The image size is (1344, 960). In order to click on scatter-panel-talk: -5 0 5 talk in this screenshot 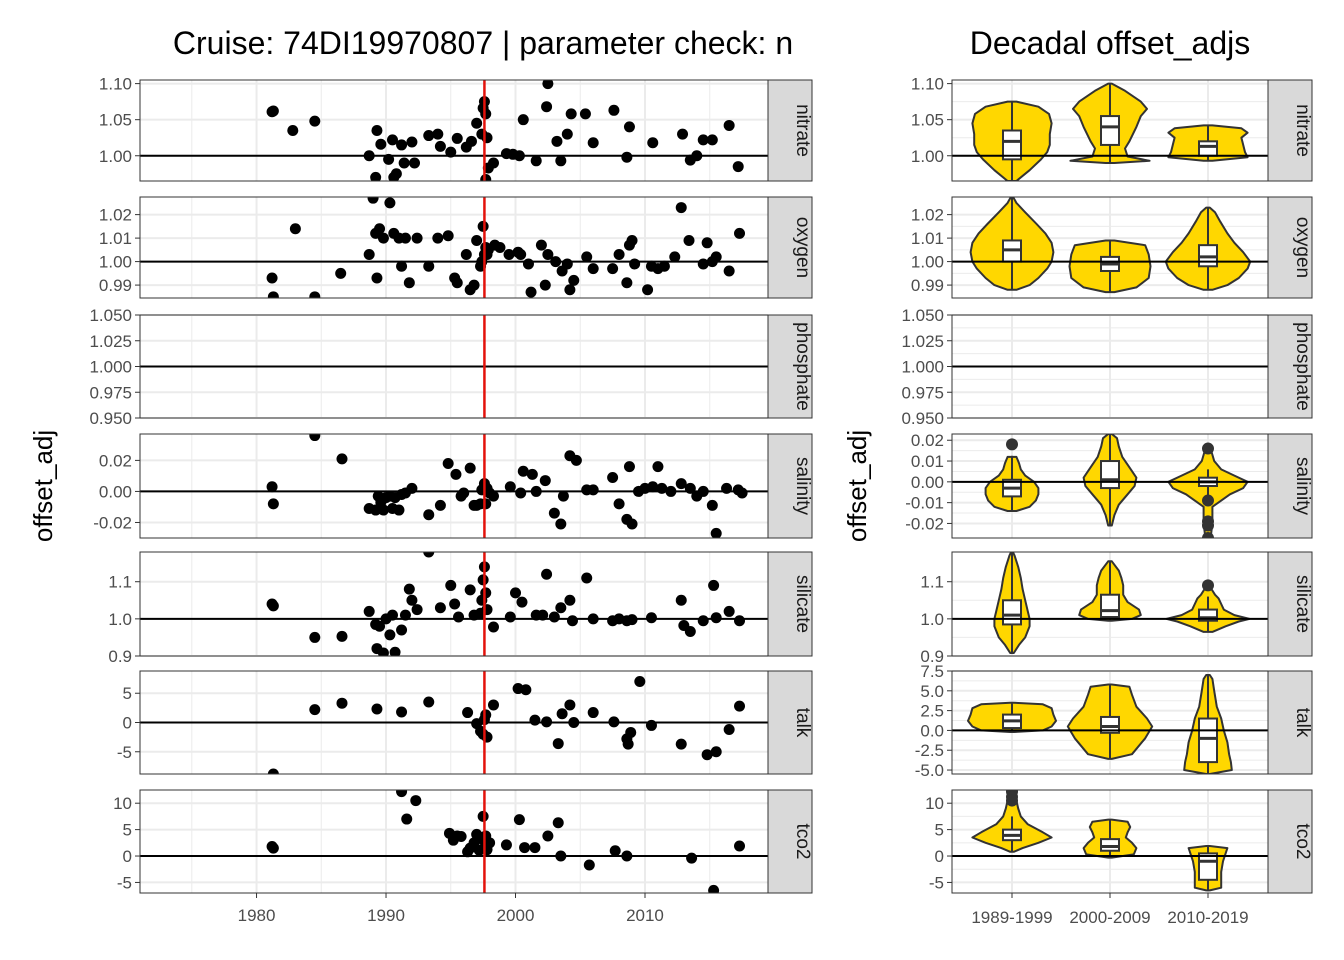, I will do `click(465, 722)`.